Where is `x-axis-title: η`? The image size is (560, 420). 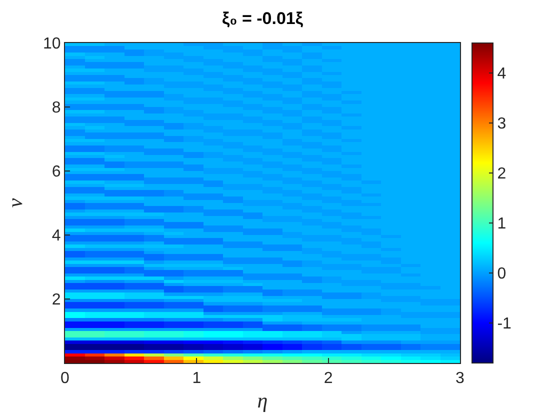 x-axis-title: η is located at coordinates (262, 400).